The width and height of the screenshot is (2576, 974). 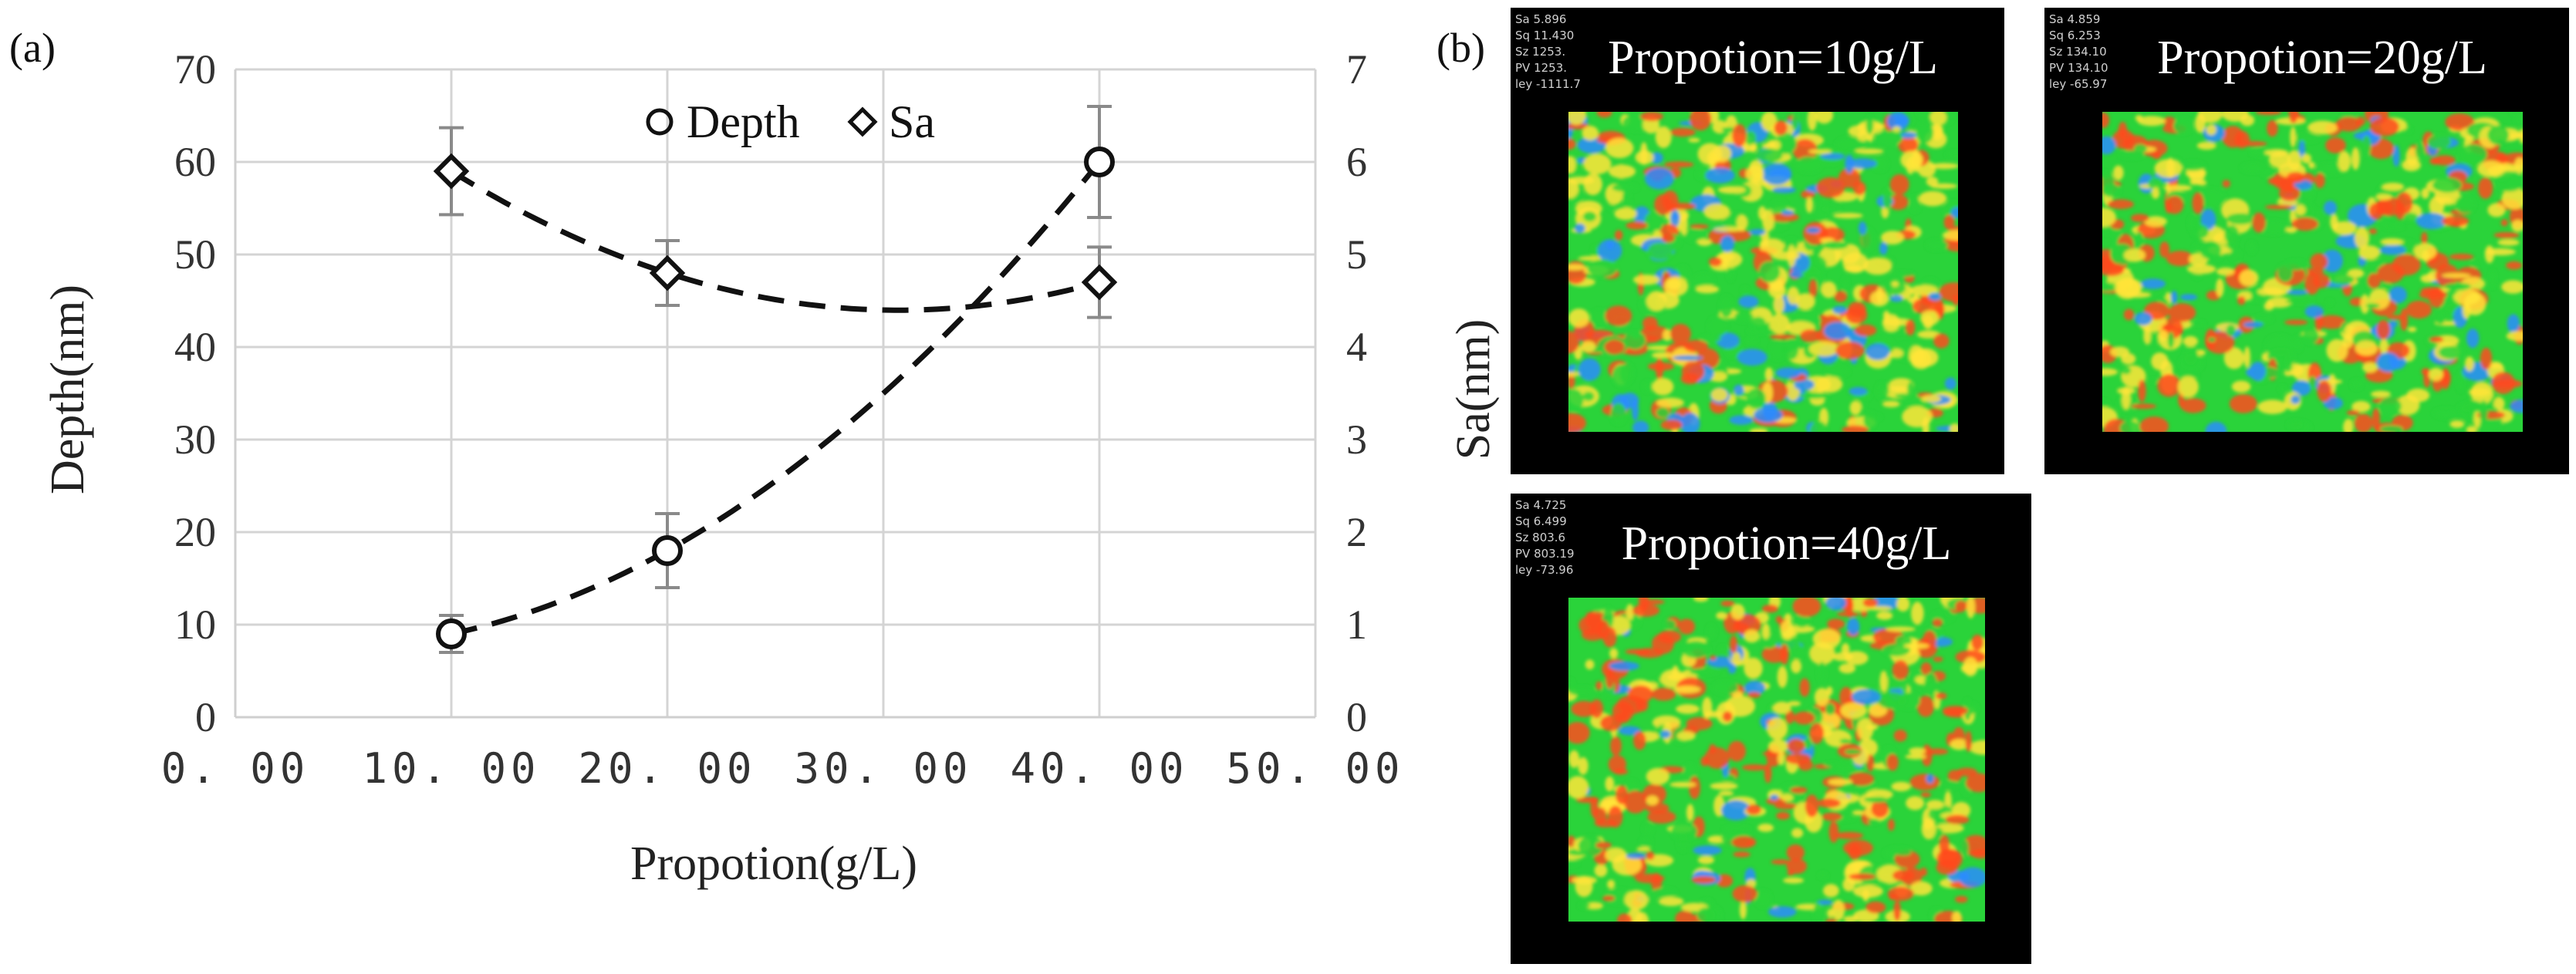 What do you see at coordinates (1541, 68) in the screenshot?
I see `map-stat: PV 1253.` at bounding box center [1541, 68].